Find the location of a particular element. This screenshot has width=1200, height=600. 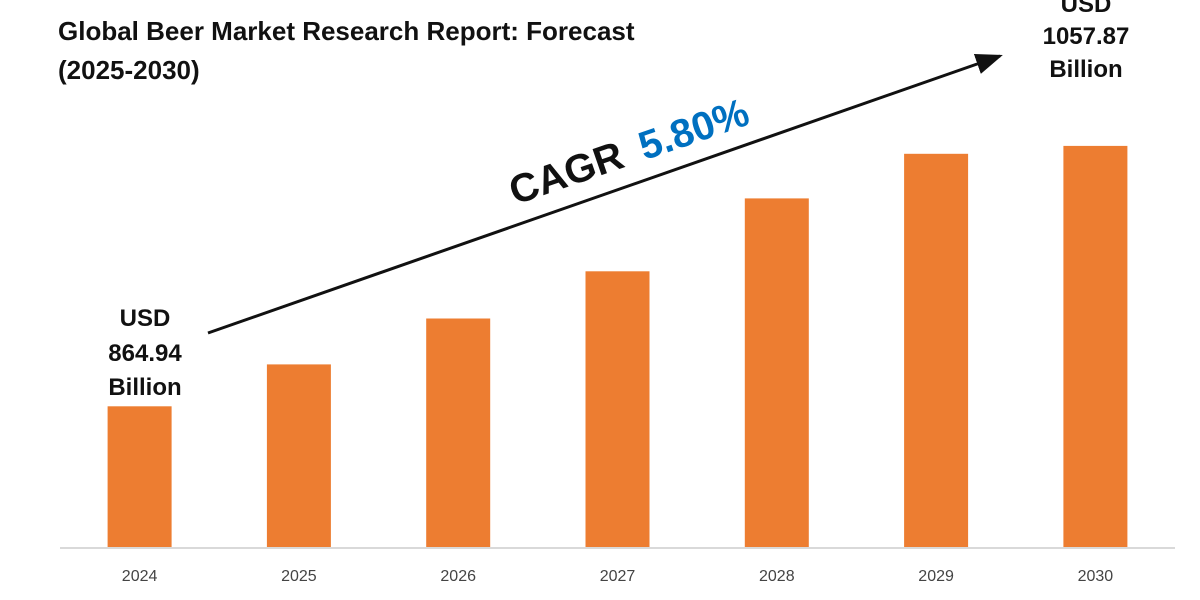

x-tick-label-2024: 2024 is located at coordinates (140, 576).